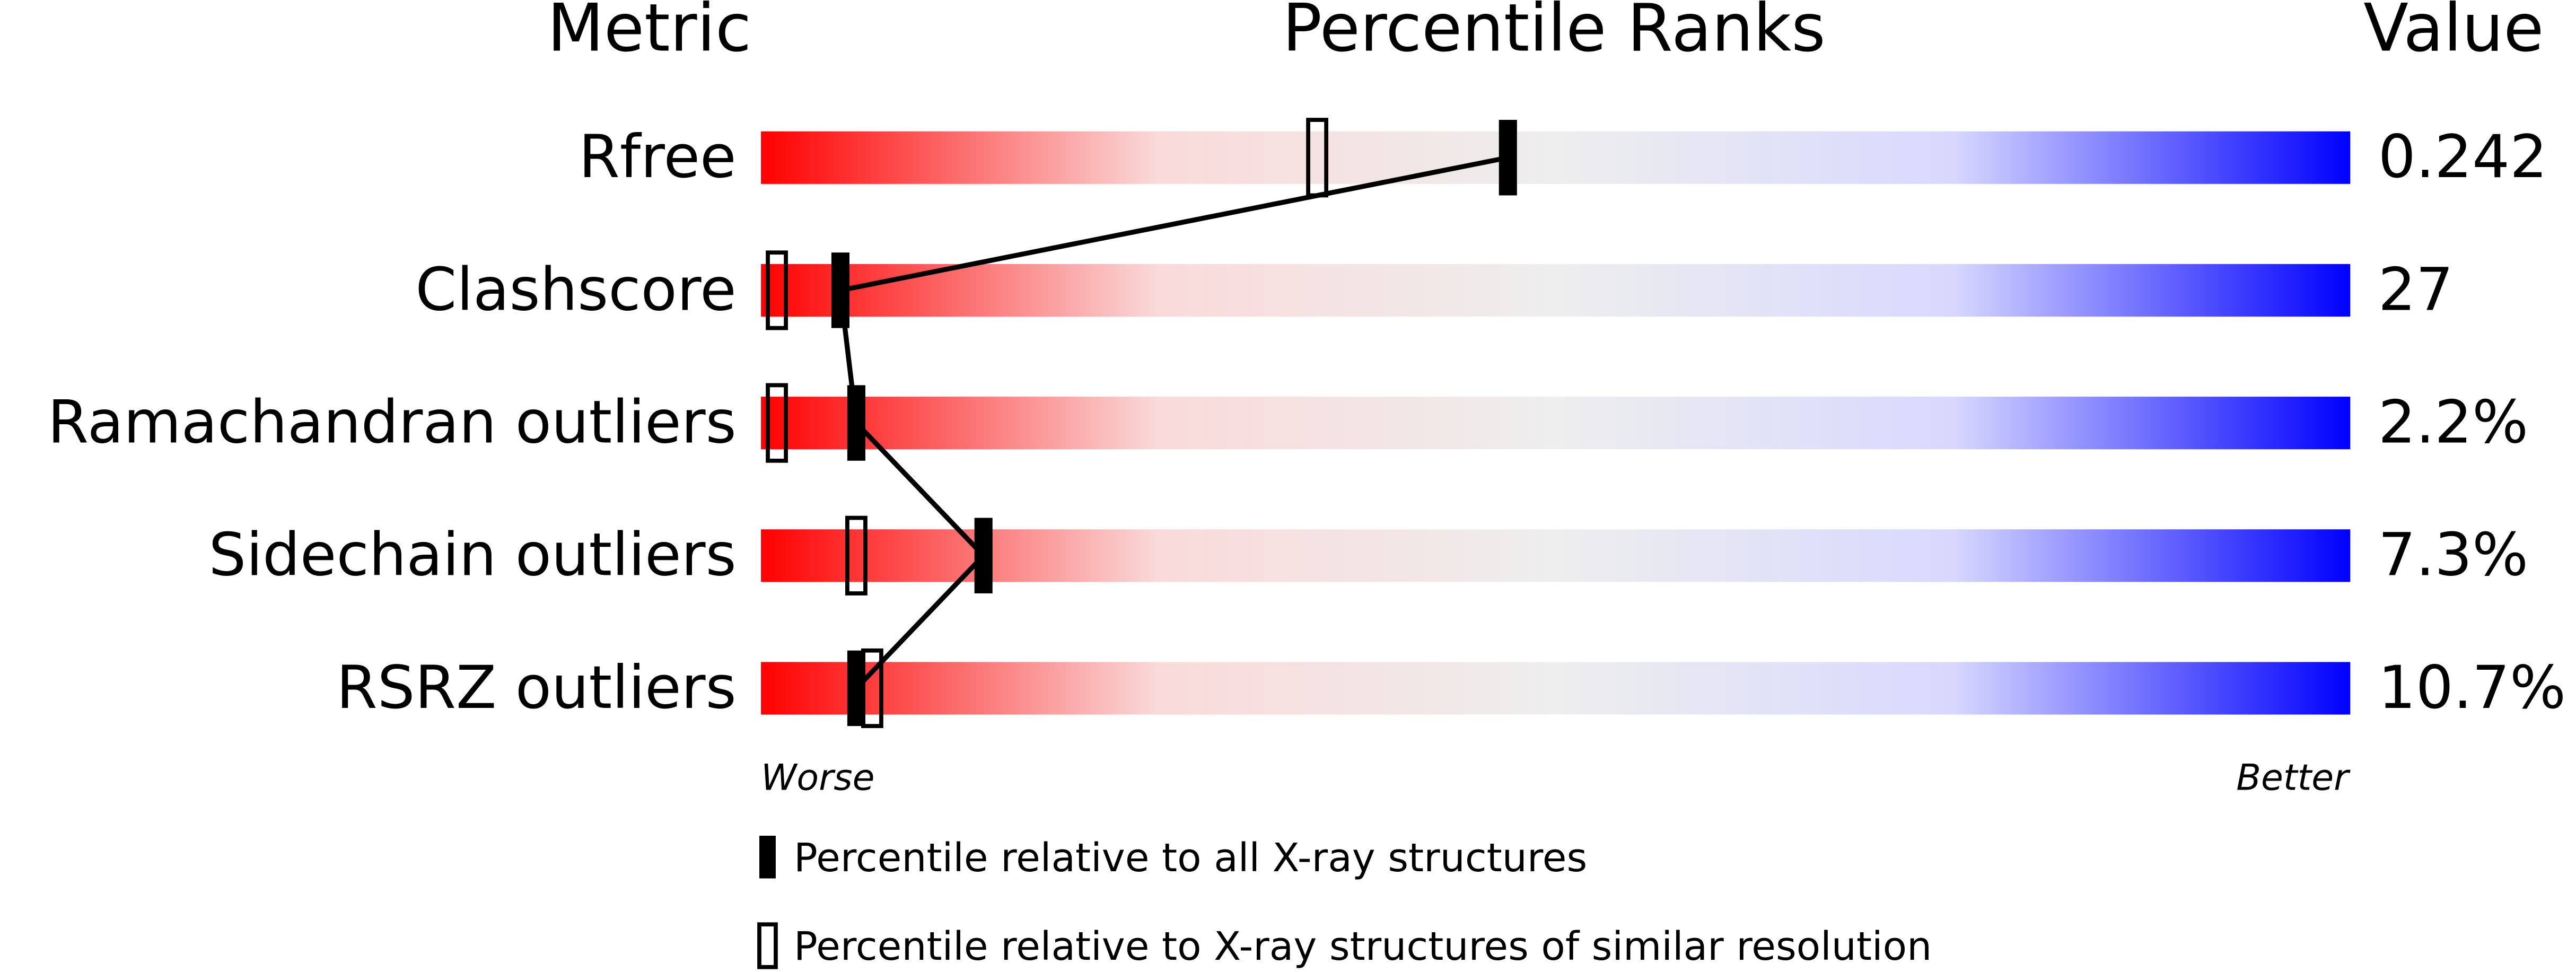 This screenshot has height=972, width=2576. I want to click on axis-right-label: Better, so click(2293, 778).